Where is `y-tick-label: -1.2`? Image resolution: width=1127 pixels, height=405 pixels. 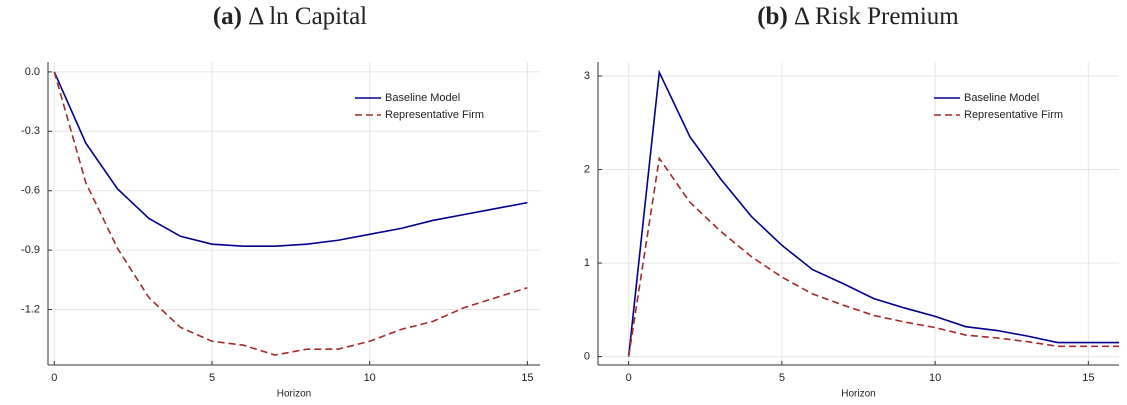
y-tick-label: -1.2 is located at coordinates (30, 309).